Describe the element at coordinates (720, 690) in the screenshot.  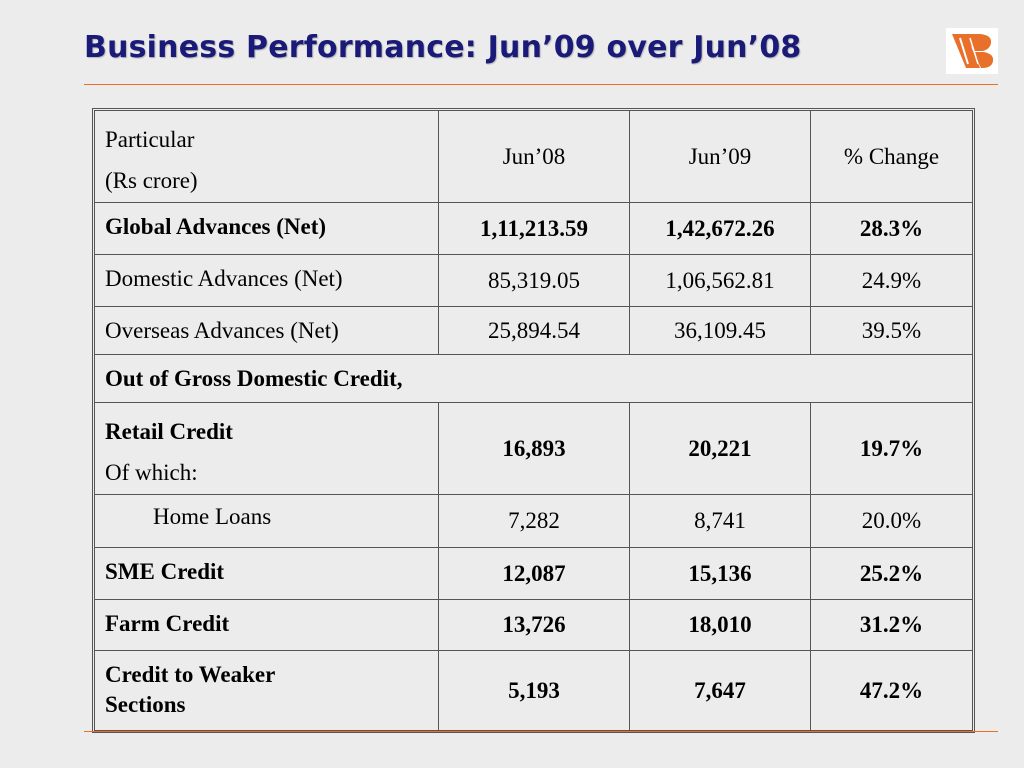
I see `cell-jun09: 7,647` at that location.